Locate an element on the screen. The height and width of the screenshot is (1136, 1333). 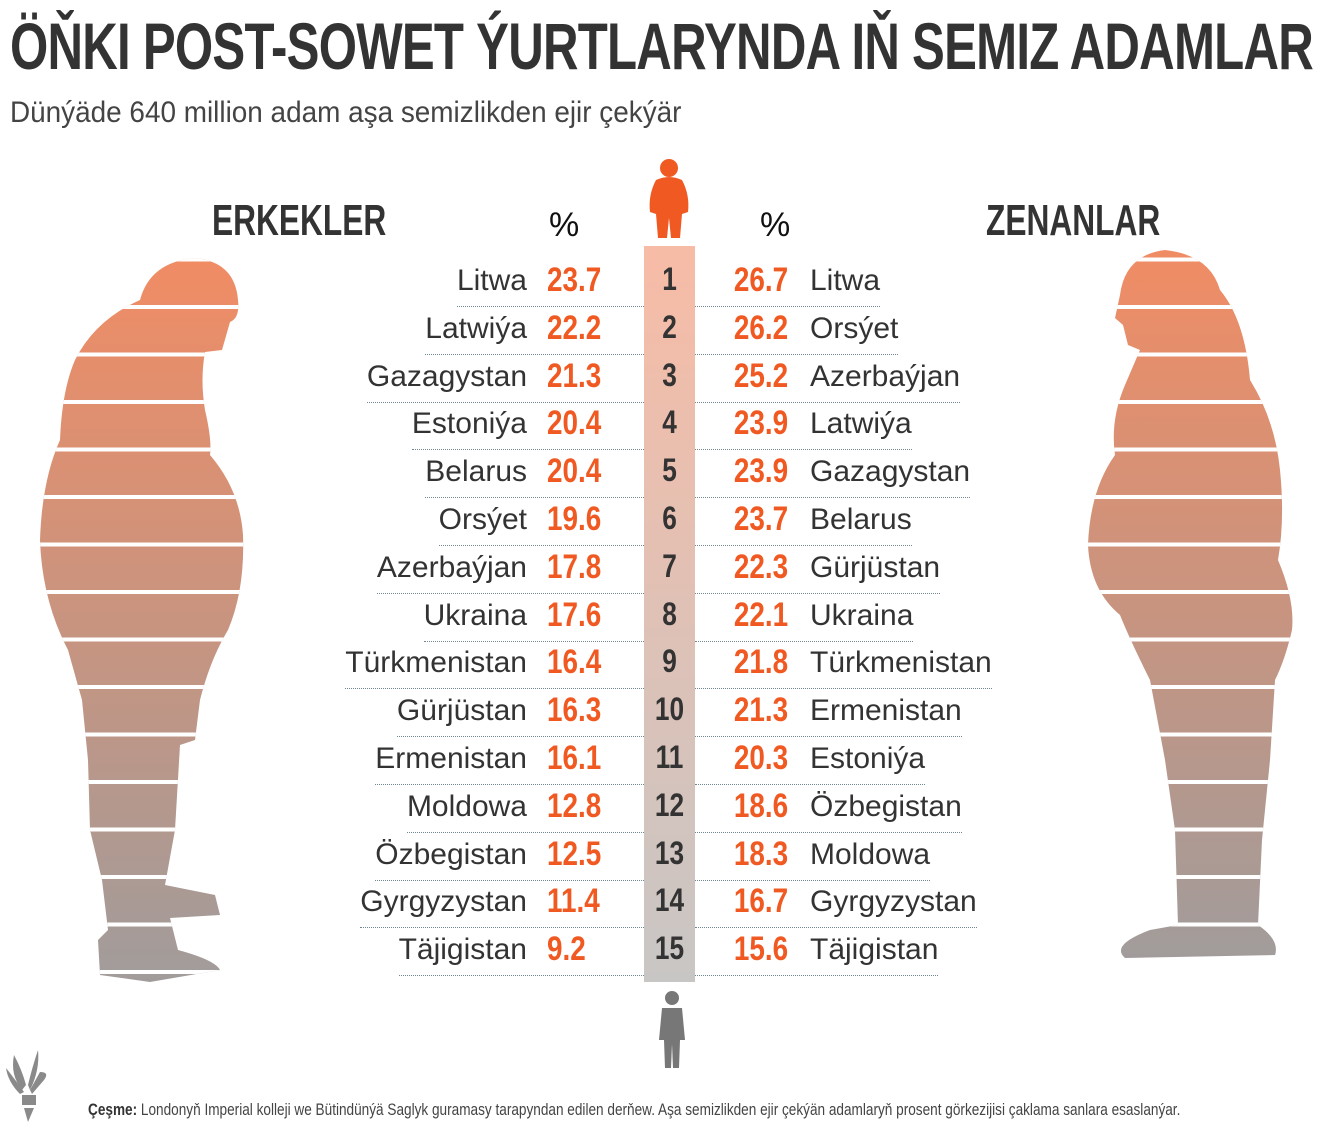
men-value: 17.8 is located at coordinates (574, 566).